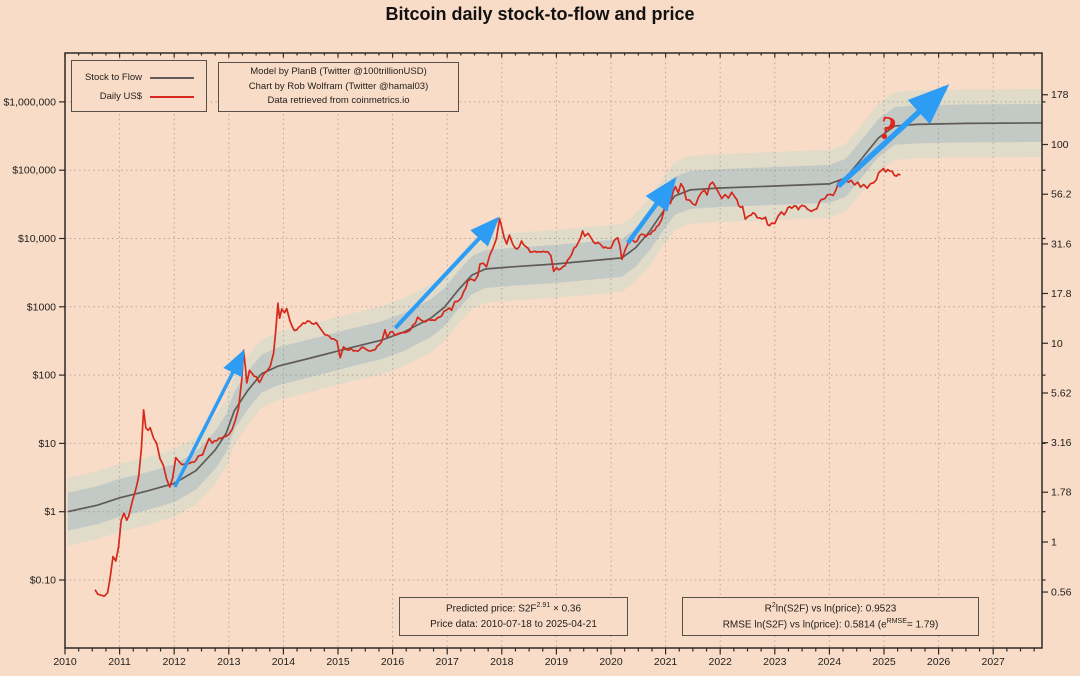 This screenshot has height=676, width=1080. Describe the element at coordinates (721, 662) in the screenshot. I see `svg-text: 2022` at that location.